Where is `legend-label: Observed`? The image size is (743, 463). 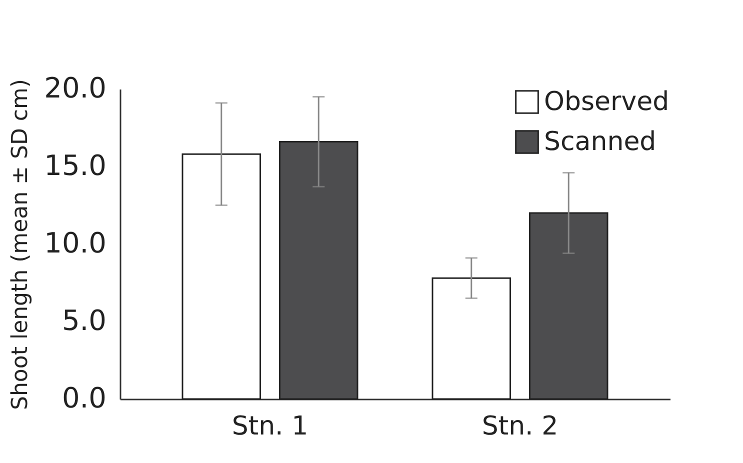
legend-label: Observed is located at coordinates (607, 102).